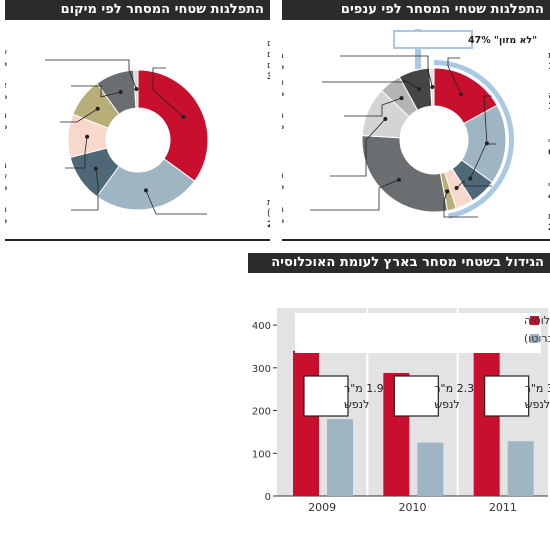  I want to click on bar-תוספת שטחי מסחר (*מ"ר ברוטו)-2009, so click(340, 457).